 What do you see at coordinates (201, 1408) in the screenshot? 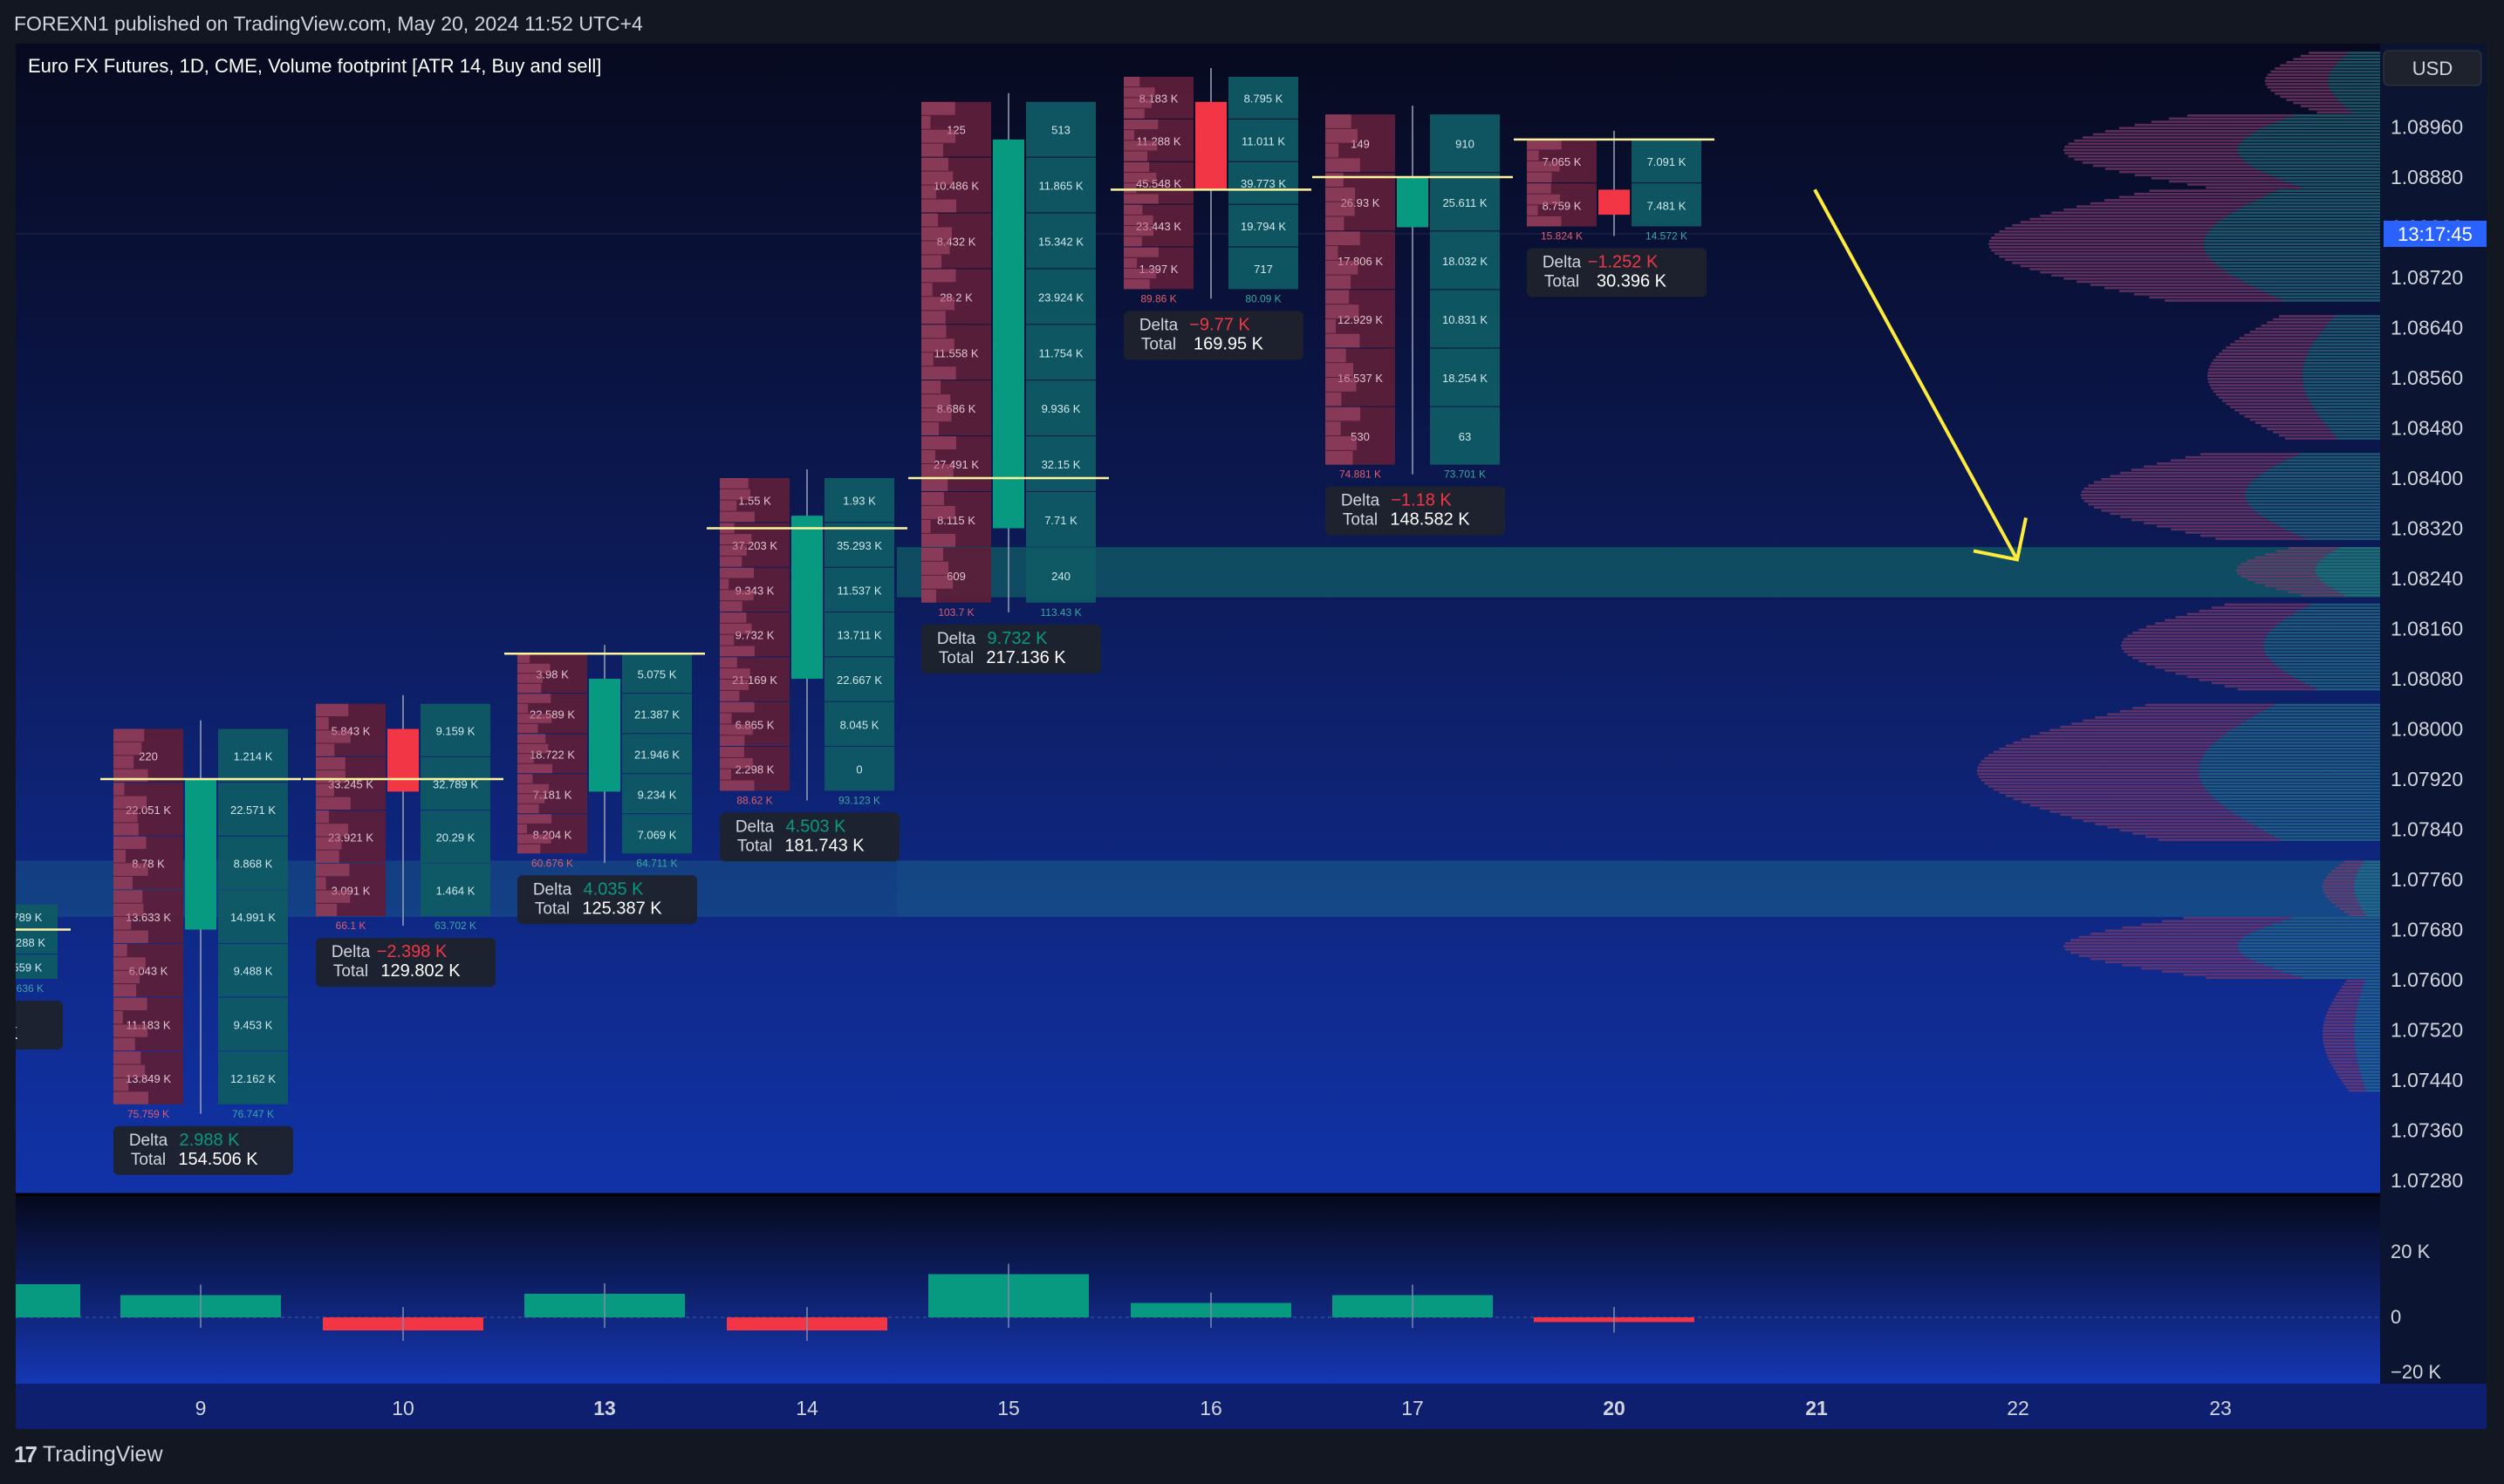
I see `time-axis-tick: 9` at bounding box center [201, 1408].